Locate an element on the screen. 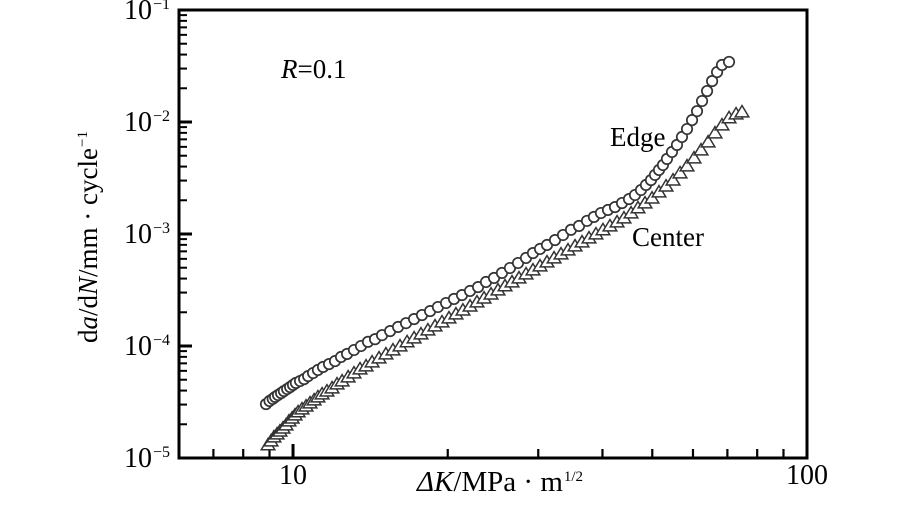 This screenshot has width=908, height=508. y-axis-title-part-italic: a is located at coordinates (88, 322).